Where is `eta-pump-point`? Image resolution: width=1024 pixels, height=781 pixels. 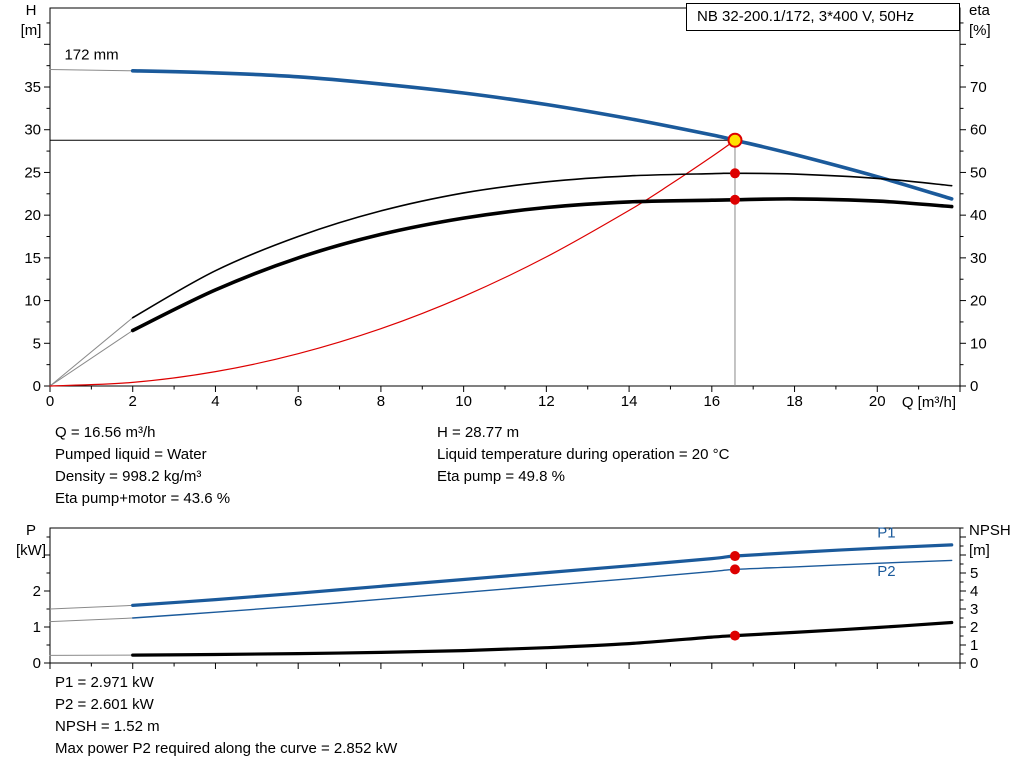
eta-pump-point is located at coordinates (734, 173).